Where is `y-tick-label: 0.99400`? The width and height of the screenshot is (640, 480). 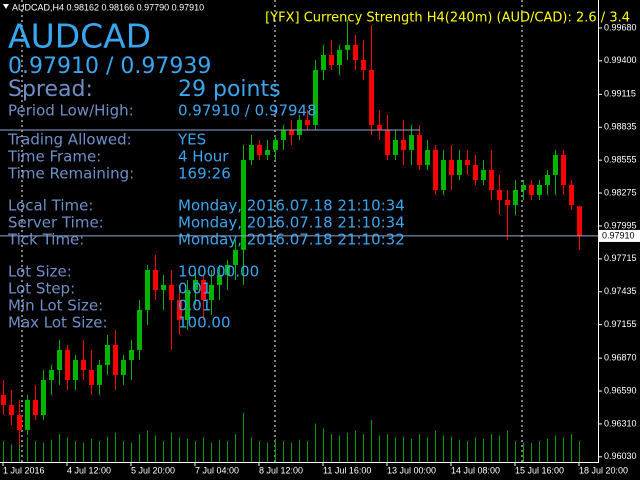 y-tick-label: 0.99400 is located at coordinates (620, 60).